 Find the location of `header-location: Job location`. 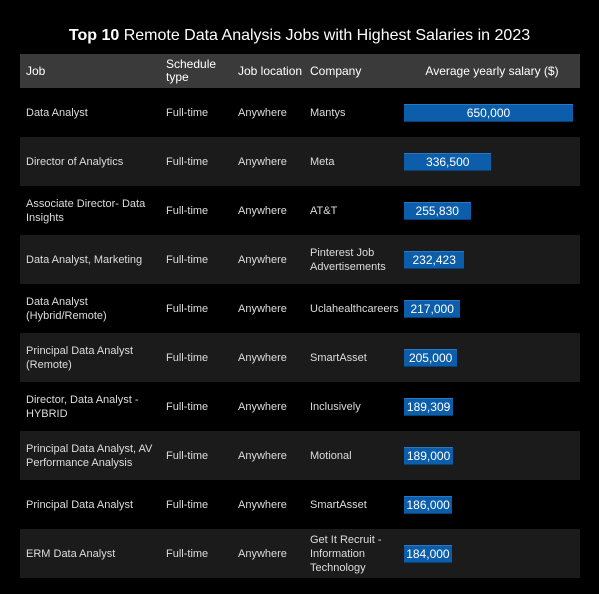

header-location: Job location is located at coordinates (270, 70).